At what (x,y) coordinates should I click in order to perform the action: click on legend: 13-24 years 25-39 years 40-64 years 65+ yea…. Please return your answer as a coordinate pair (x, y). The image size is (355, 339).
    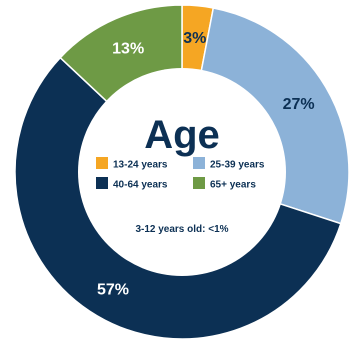
    Looking at the image, I should click on (180, 174).